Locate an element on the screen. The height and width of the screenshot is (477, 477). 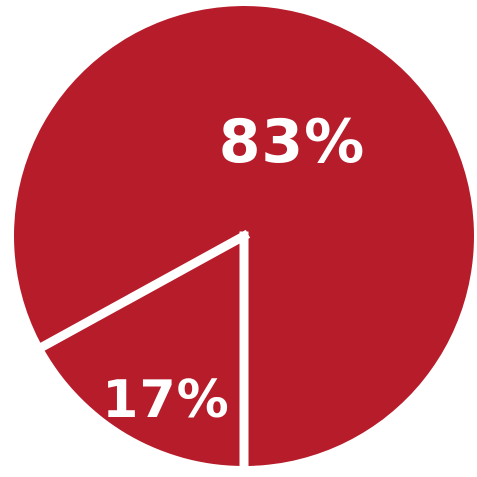
slice-label-17: 17% is located at coordinates (165, 400).